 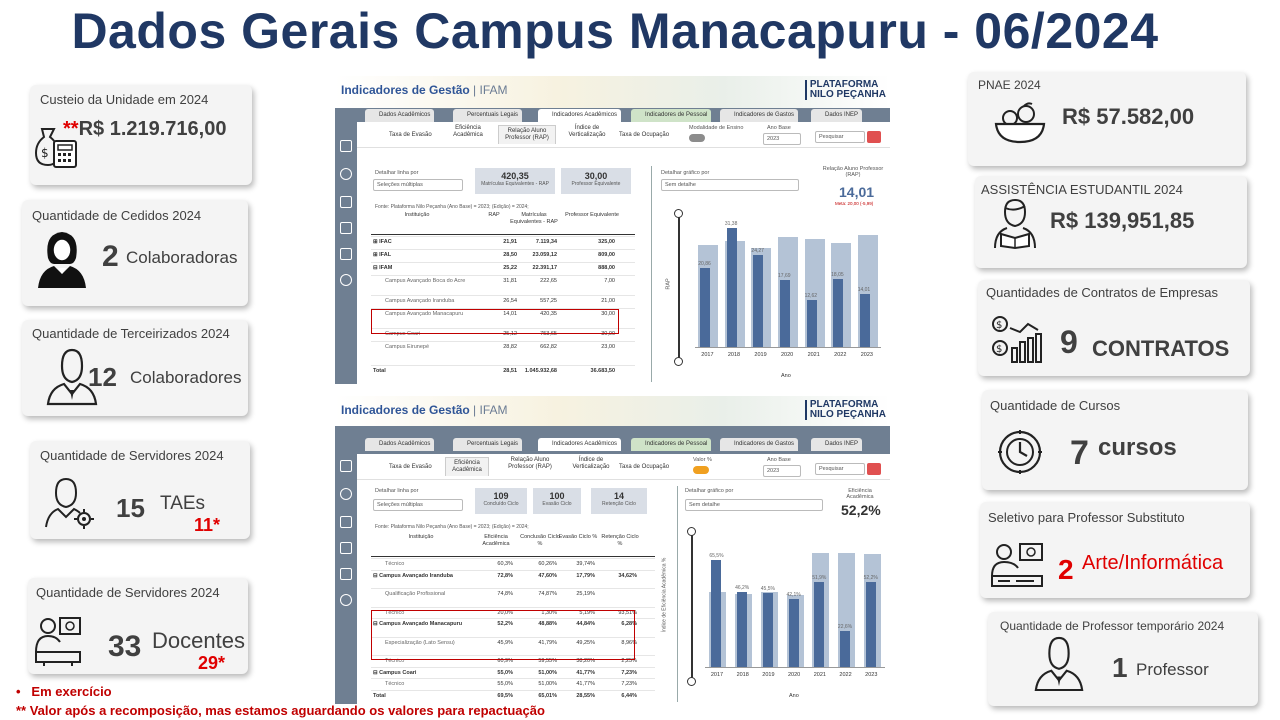 I want to click on table-row: Técnico 55,0% 51,00% 41,77% 7,23%, so click(x=513, y=684).